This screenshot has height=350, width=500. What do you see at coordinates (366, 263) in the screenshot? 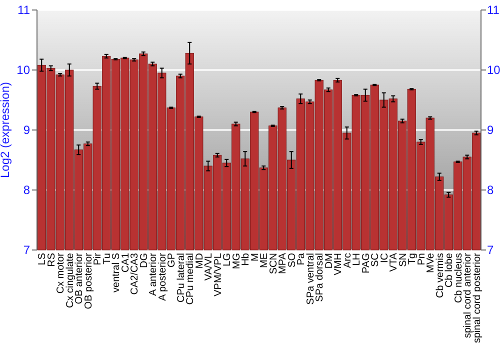
I see `x-tick-label: PAG` at bounding box center [366, 263].